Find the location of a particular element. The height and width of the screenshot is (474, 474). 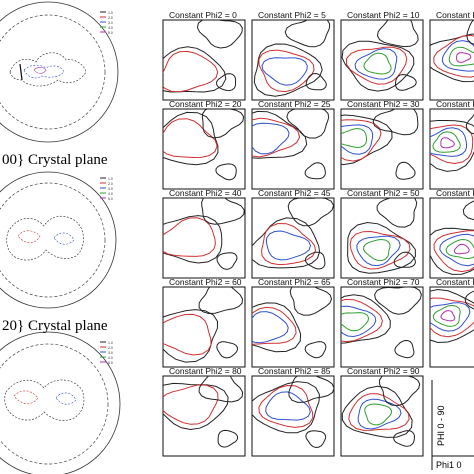

odf-section: Constant Phi2 = 40 is located at coordinates (204, 233).